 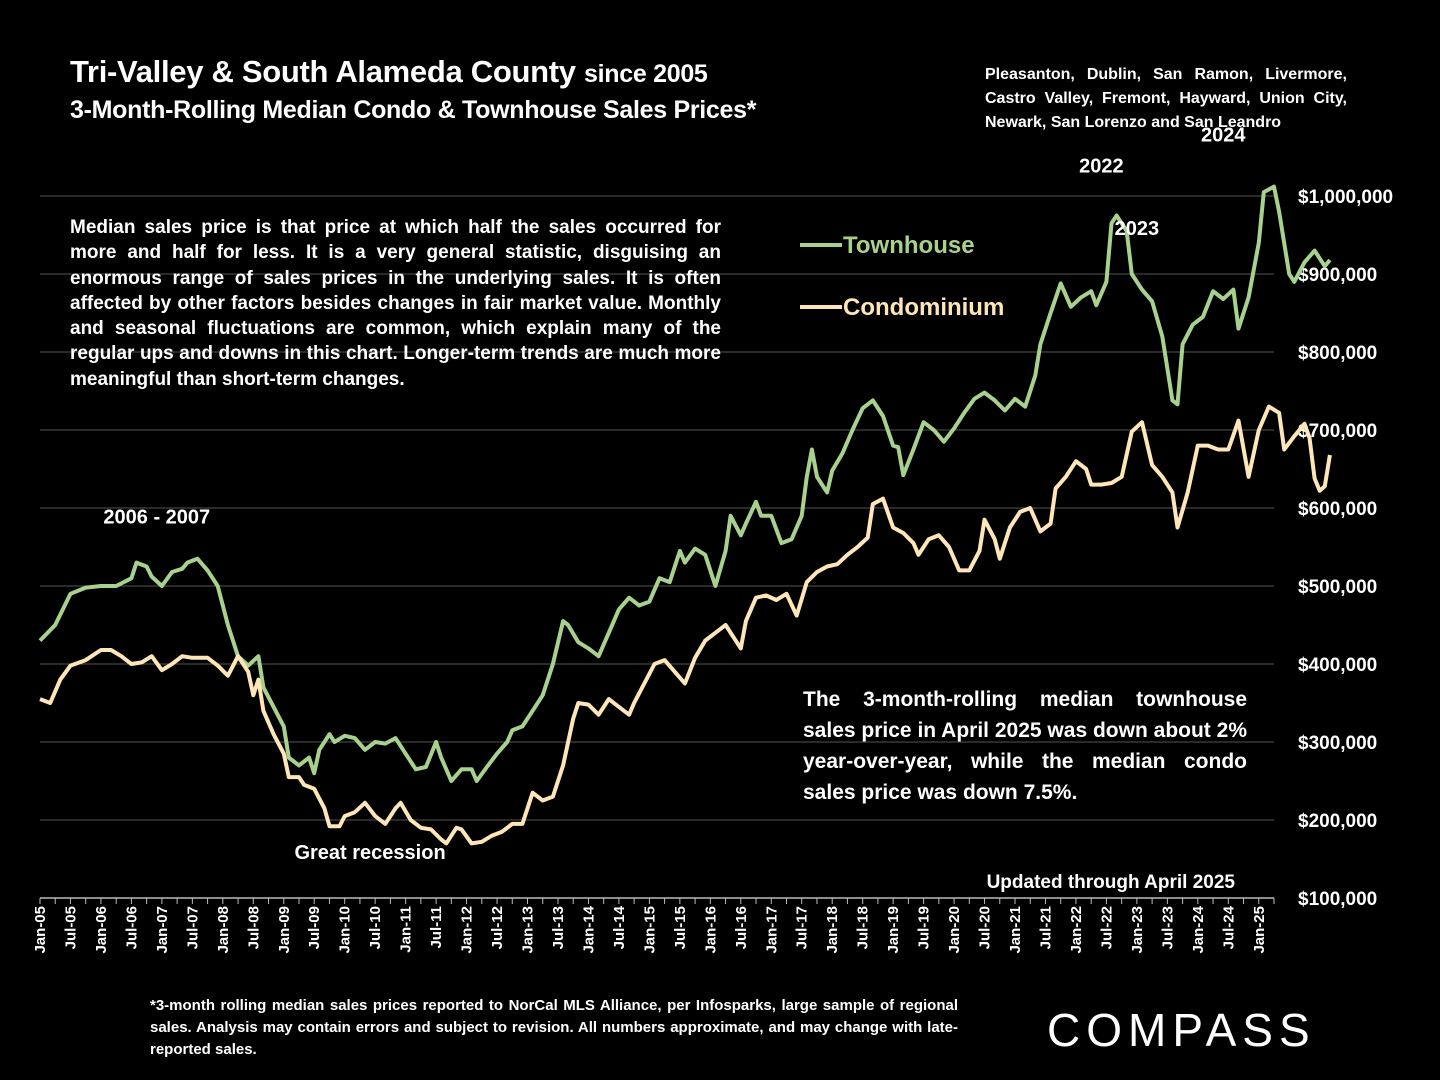 I want to click on x-tick-label: Jul-23, so click(x=1167, y=927).